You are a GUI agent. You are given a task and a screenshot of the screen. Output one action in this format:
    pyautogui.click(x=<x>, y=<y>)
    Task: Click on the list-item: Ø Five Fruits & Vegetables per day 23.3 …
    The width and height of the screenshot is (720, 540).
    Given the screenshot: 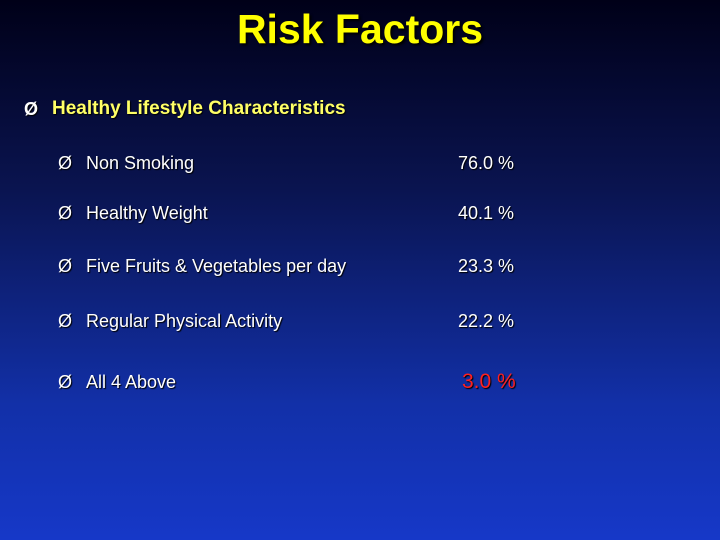 What is the action you would take?
    pyautogui.click(x=358, y=266)
    